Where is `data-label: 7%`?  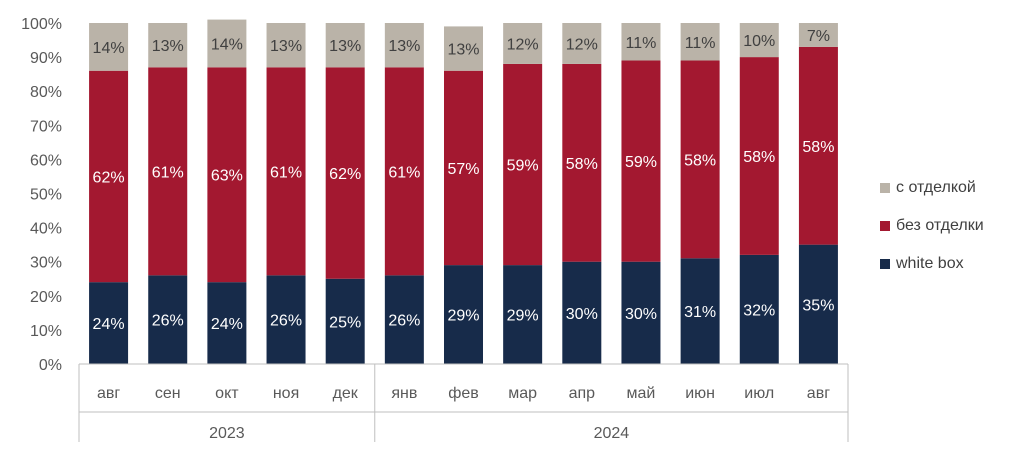 data-label: 7% is located at coordinates (818, 36).